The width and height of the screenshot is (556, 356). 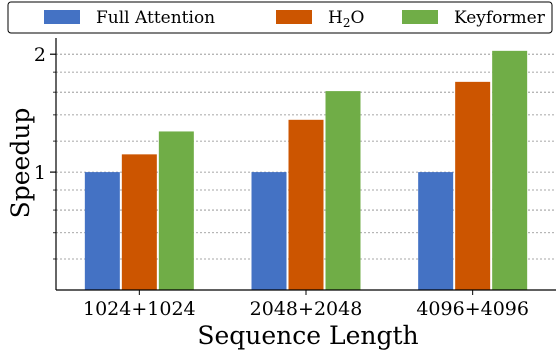 I want to click on legend-swatch-full-attention, so click(x=62, y=17).